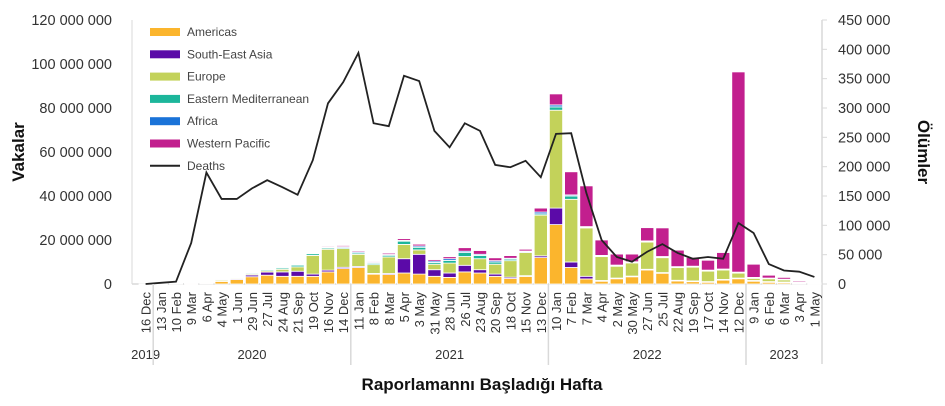 Image resolution: width=945 pixels, height=406 pixels. I want to click on y2-tick-label: 450 000, so click(864, 21).